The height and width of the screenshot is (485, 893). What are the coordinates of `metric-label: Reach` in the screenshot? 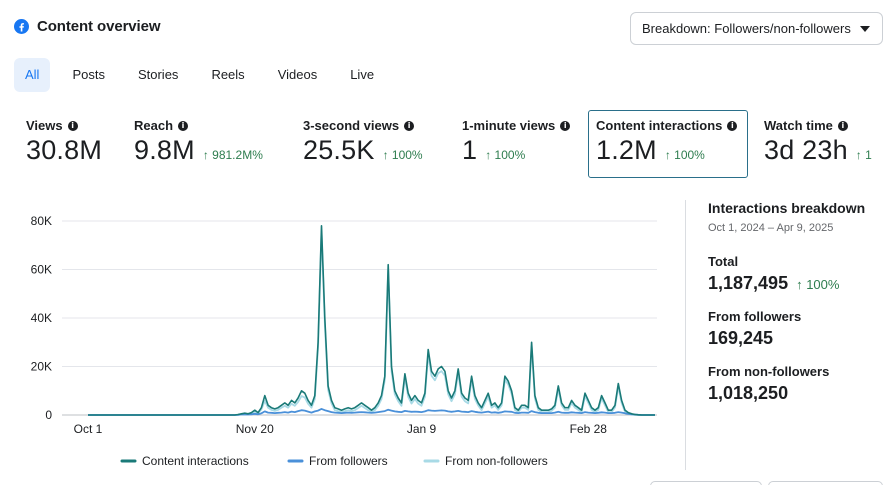 It's located at (154, 125).